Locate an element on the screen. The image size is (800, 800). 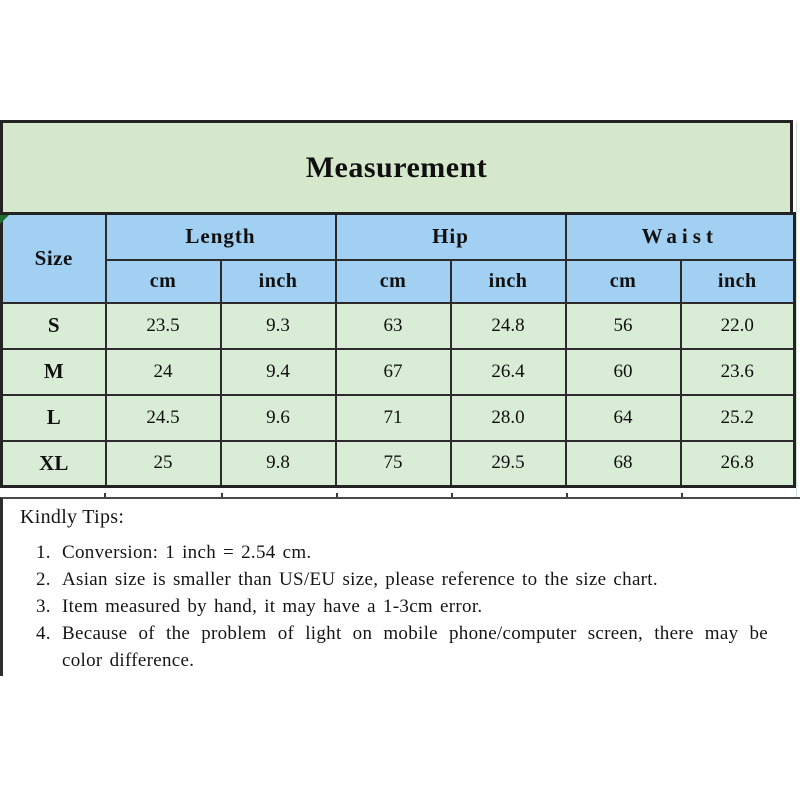
table-row-s: S 23.5 9.3 63 24.8 56 22.0 is located at coordinates (398, 325).